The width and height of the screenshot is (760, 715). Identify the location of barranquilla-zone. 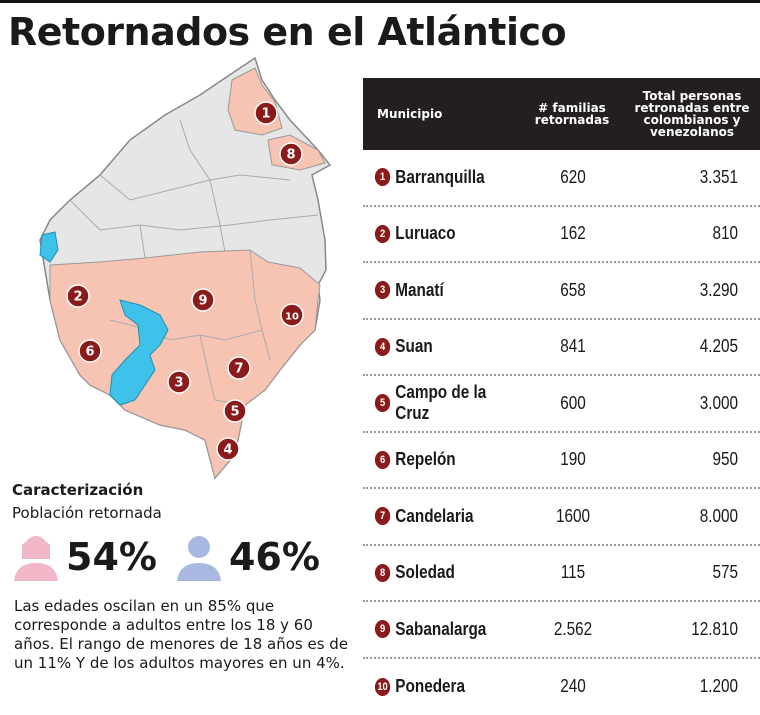
(255, 101).